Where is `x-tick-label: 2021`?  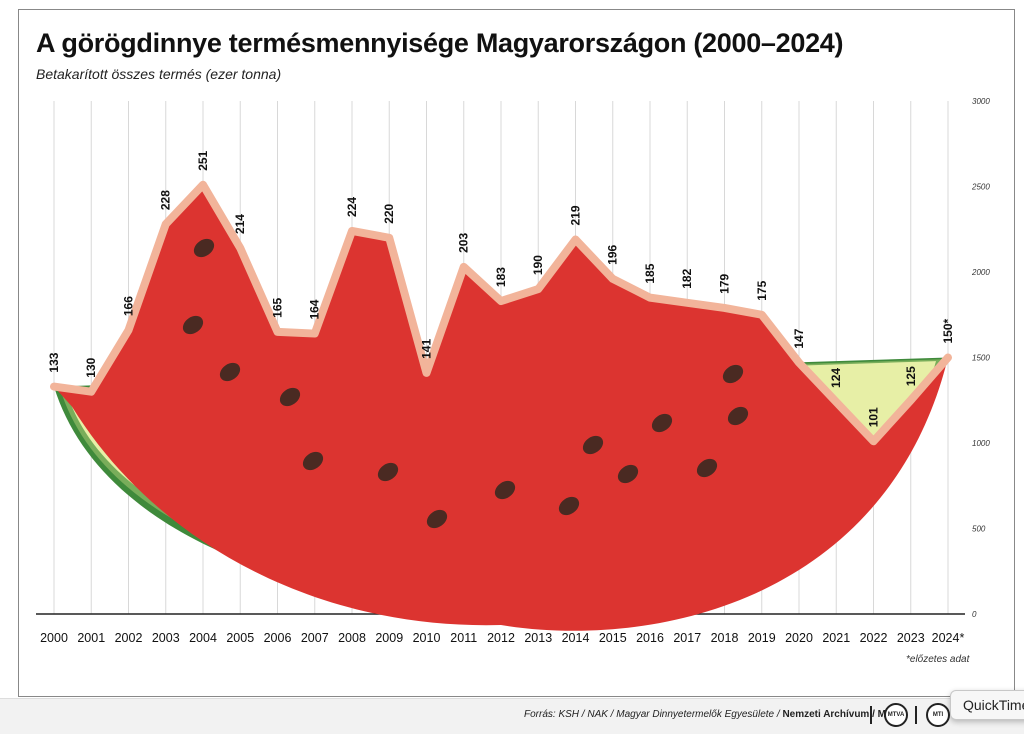
x-tick-label: 2021 is located at coordinates (836, 638).